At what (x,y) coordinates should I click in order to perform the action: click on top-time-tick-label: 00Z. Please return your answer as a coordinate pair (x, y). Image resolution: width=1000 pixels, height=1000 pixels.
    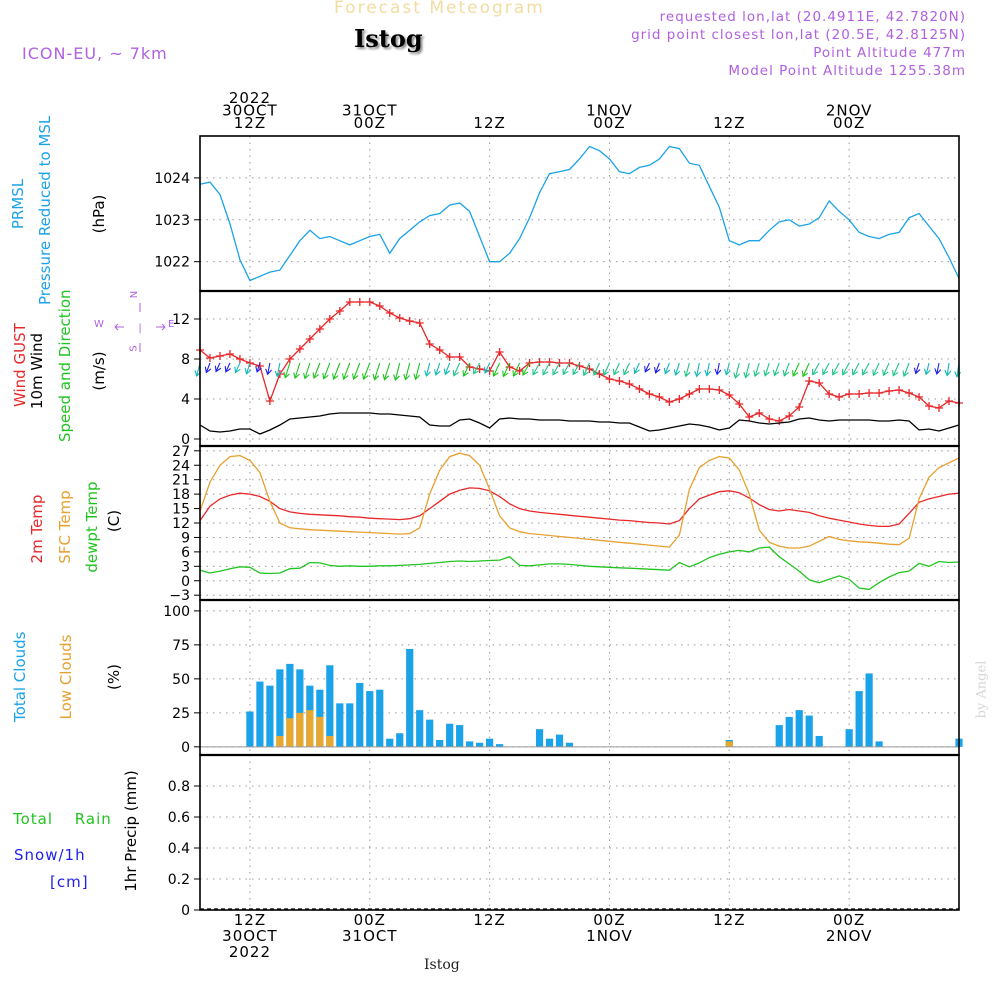
    Looking at the image, I should click on (849, 123).